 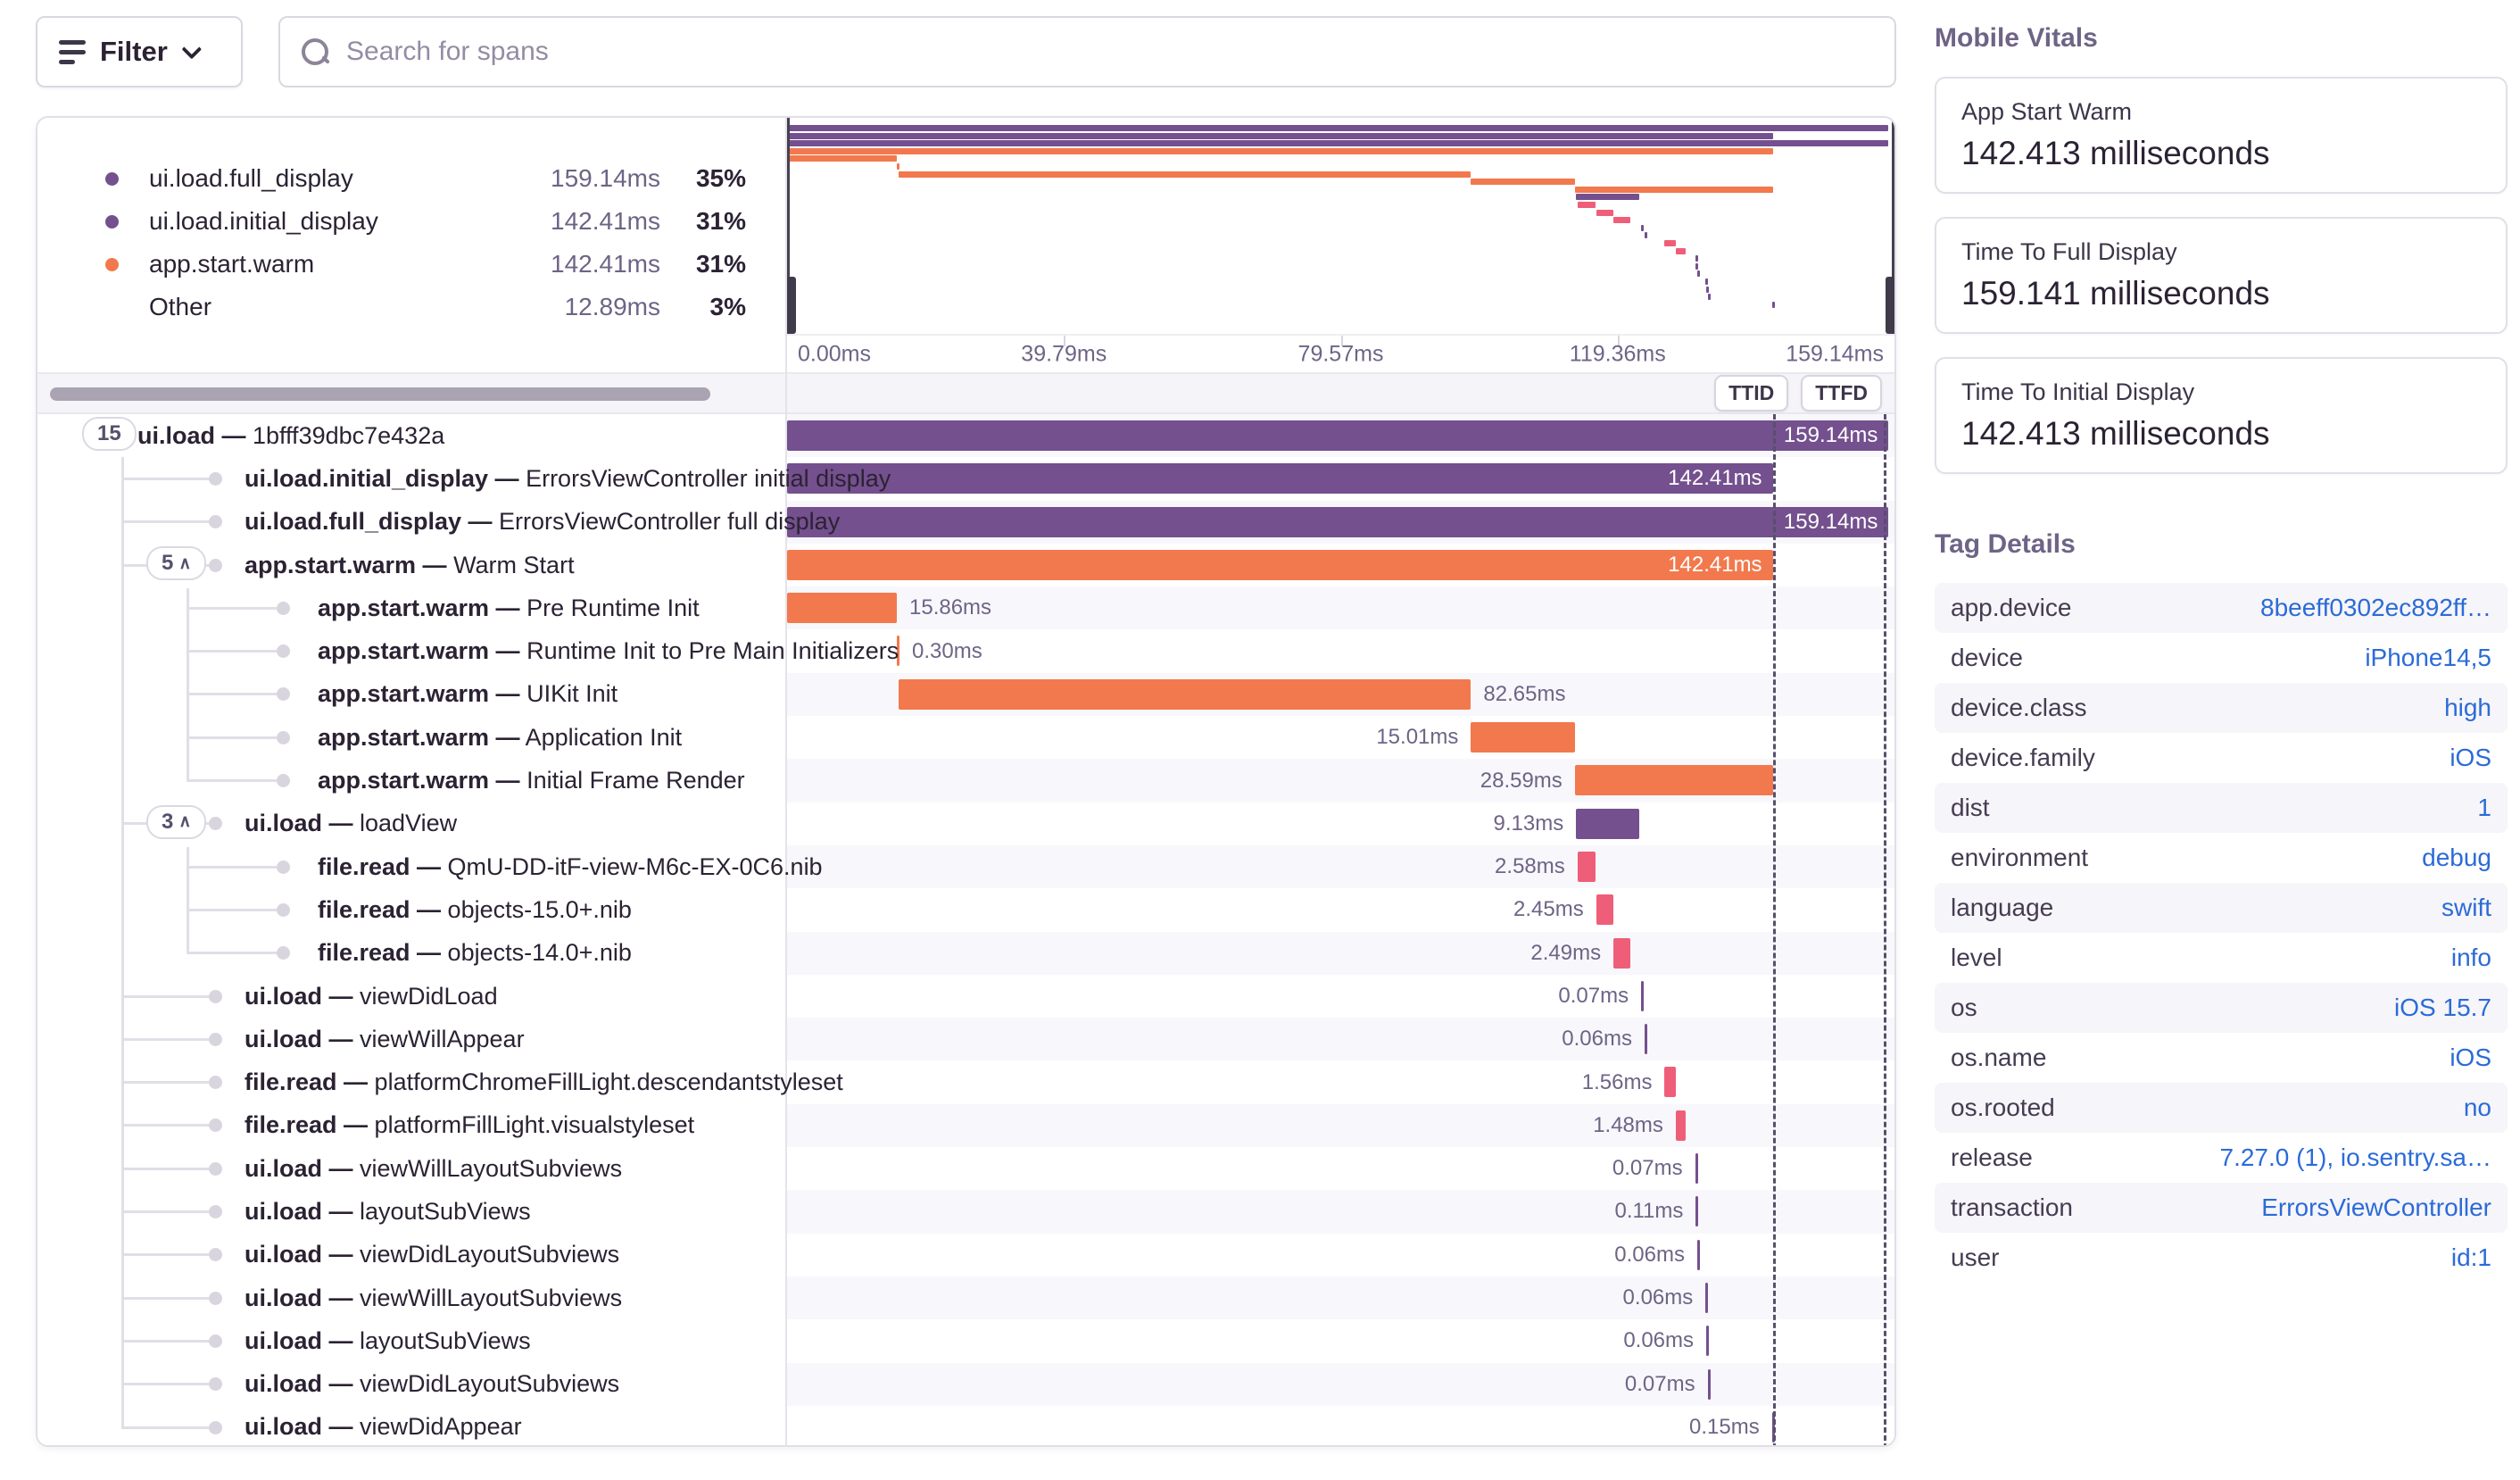 What do you see at coordinates (2466, 907) in the screenshot?
I see `tag-value-link: swift` at bounding box center [2466, 907].